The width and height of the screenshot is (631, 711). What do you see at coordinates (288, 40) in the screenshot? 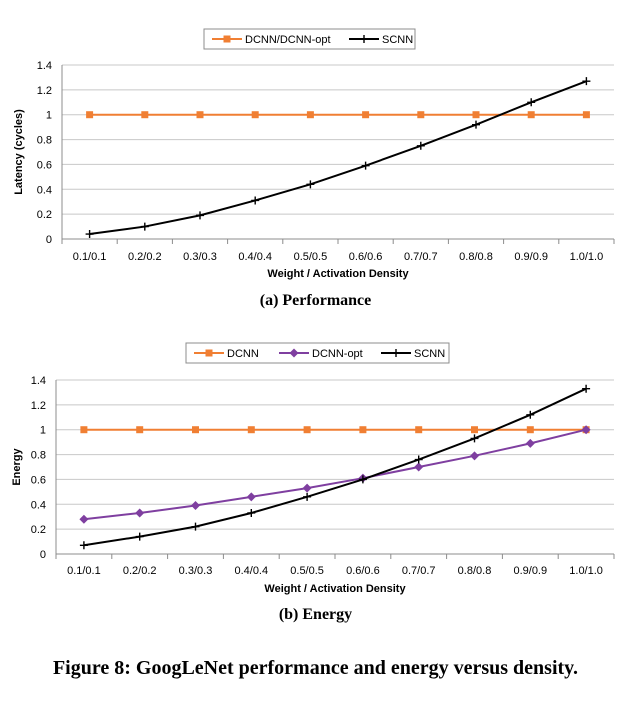
I see `legend-label: DCNN/DCNN-opt` at bounding box center [288, 40].